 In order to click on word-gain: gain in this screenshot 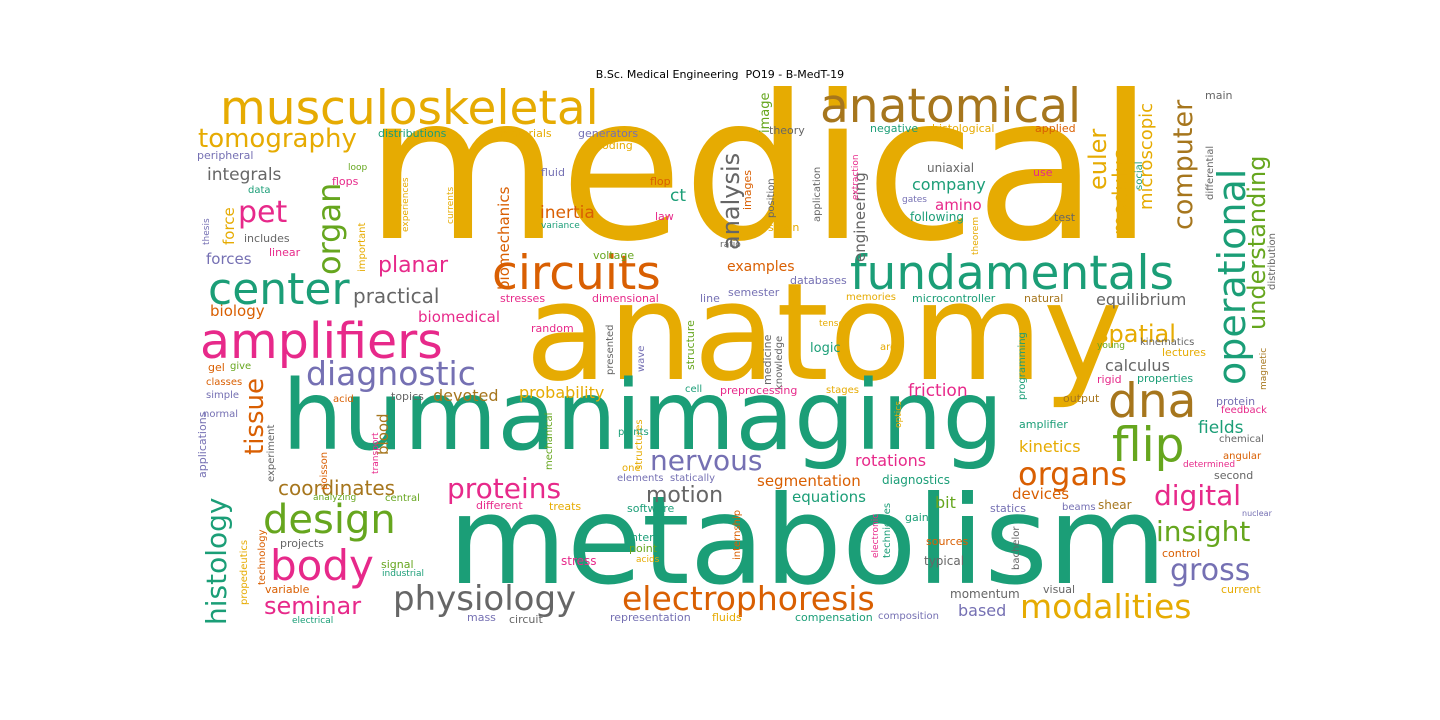, I will do `click(917, 517)`.